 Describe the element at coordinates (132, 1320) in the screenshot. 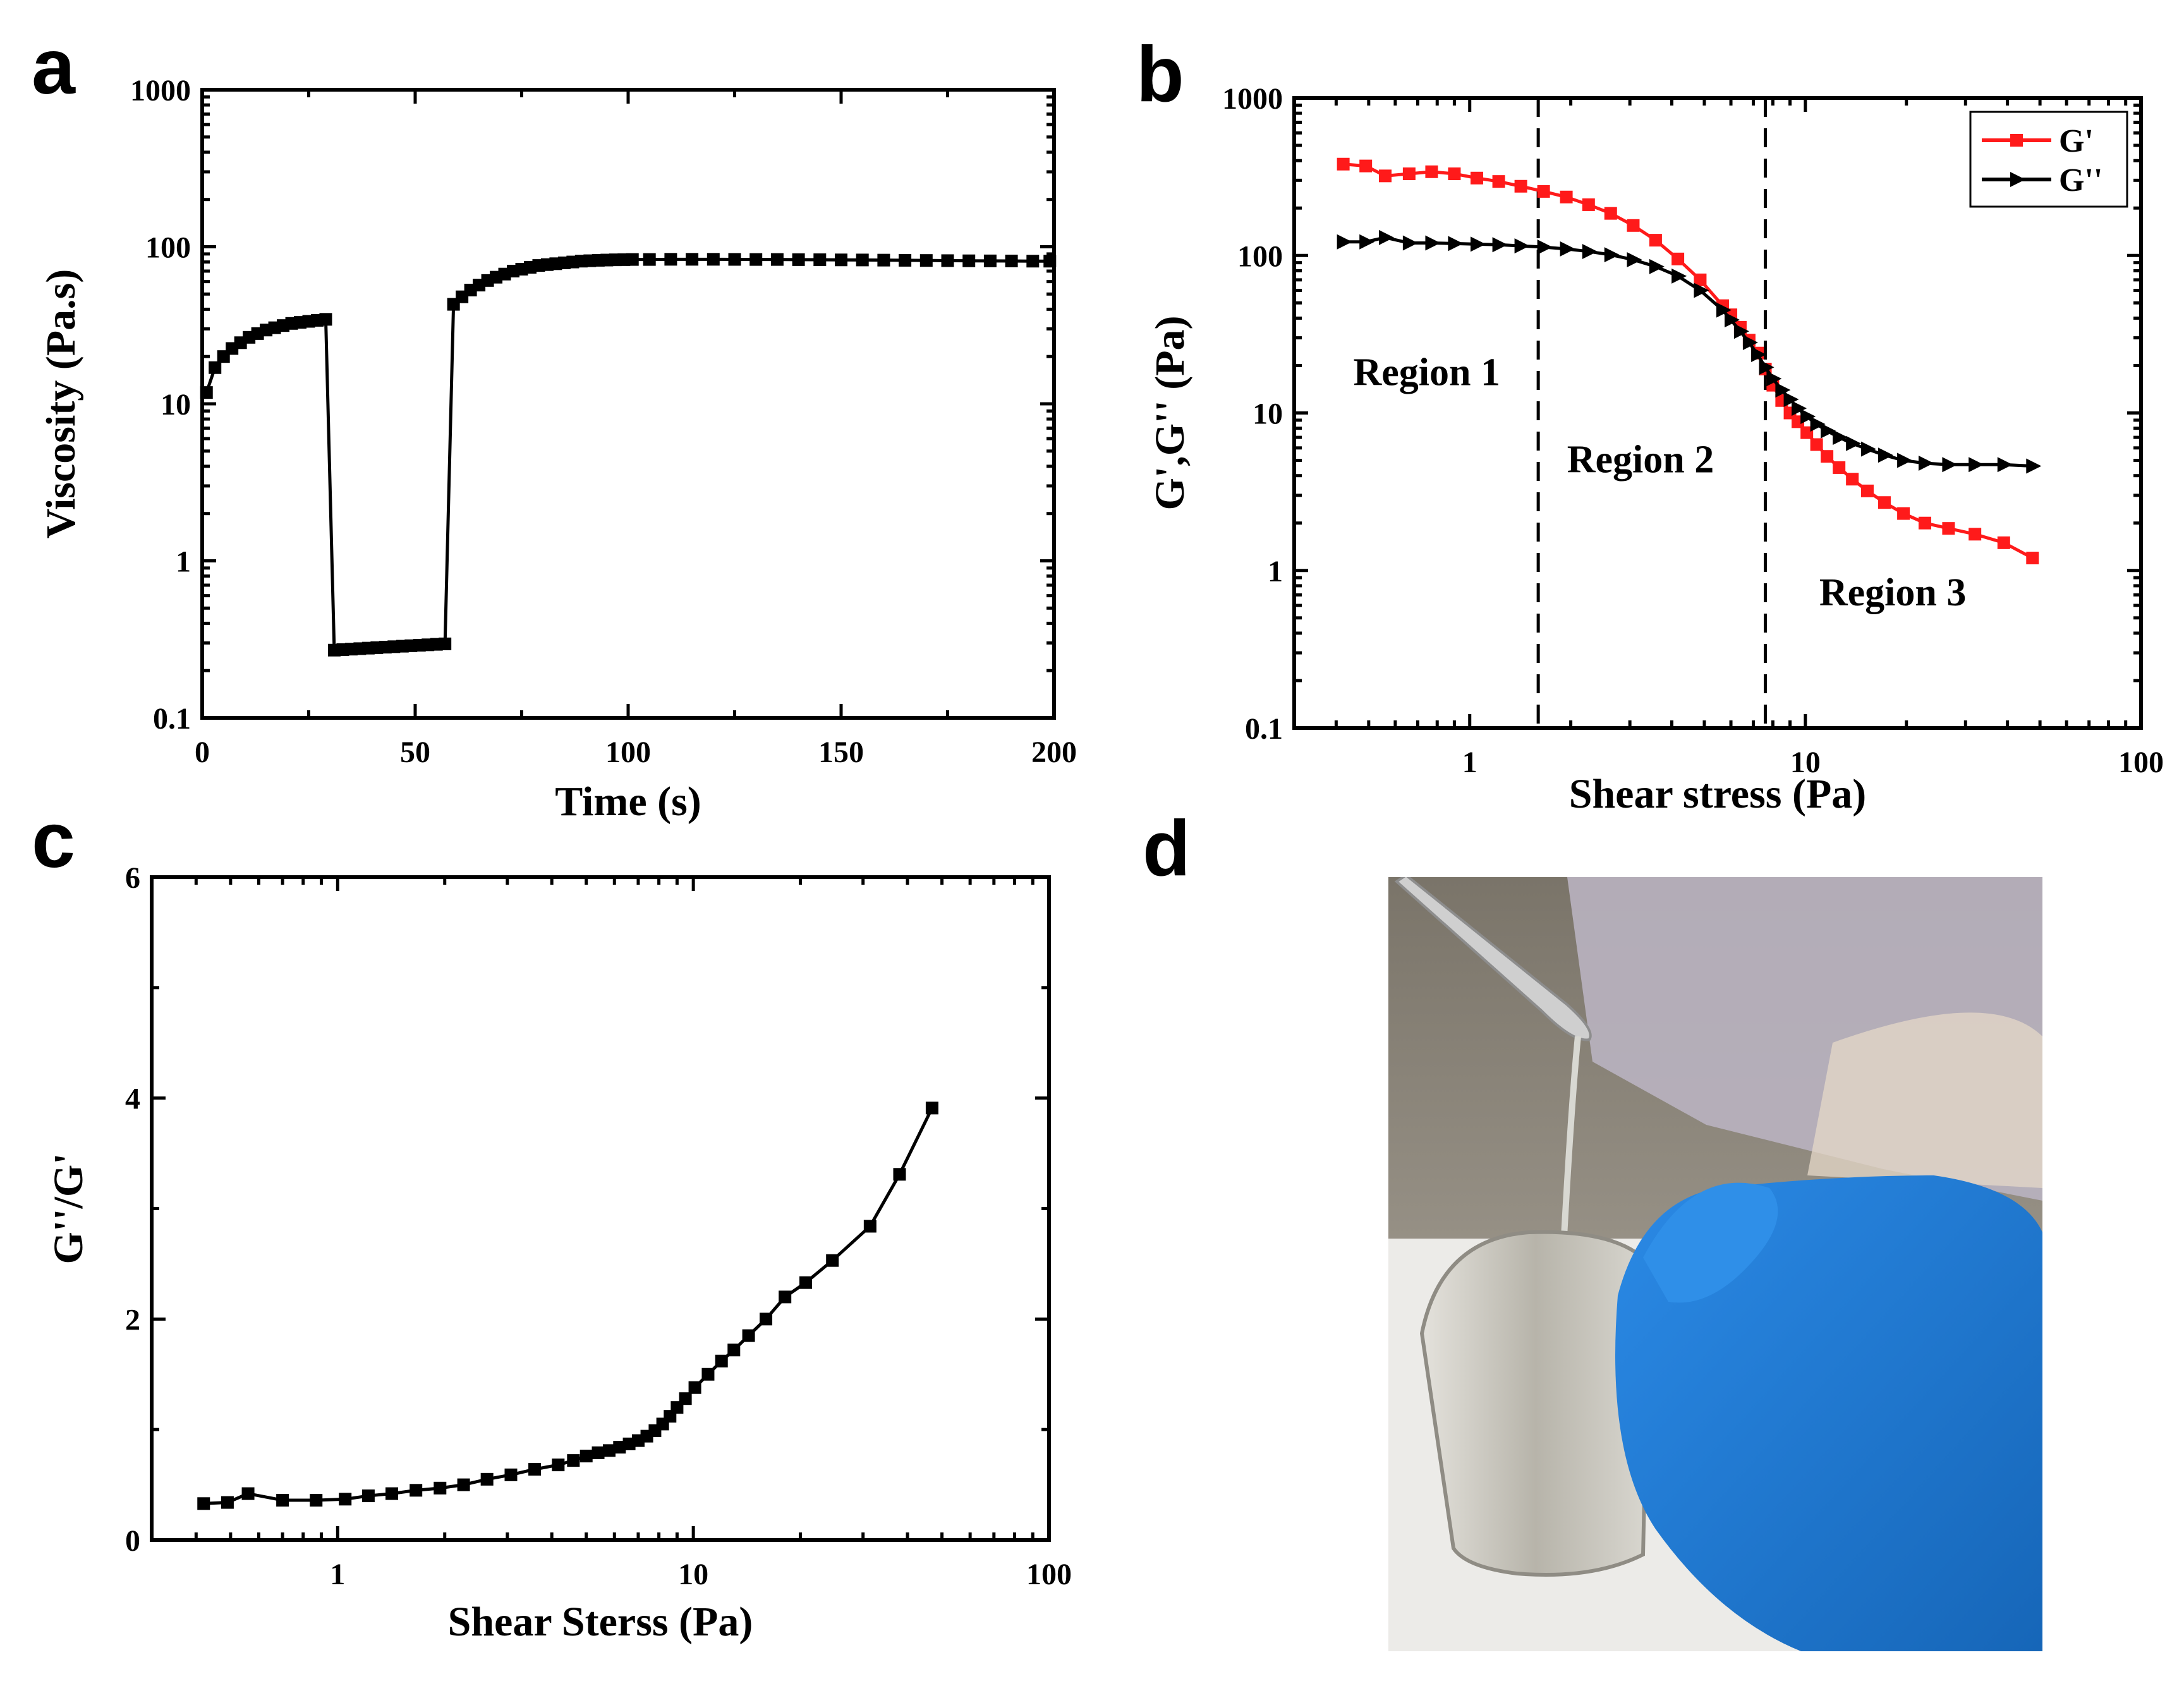

I see `y-tick-label-c: 2` at that location.